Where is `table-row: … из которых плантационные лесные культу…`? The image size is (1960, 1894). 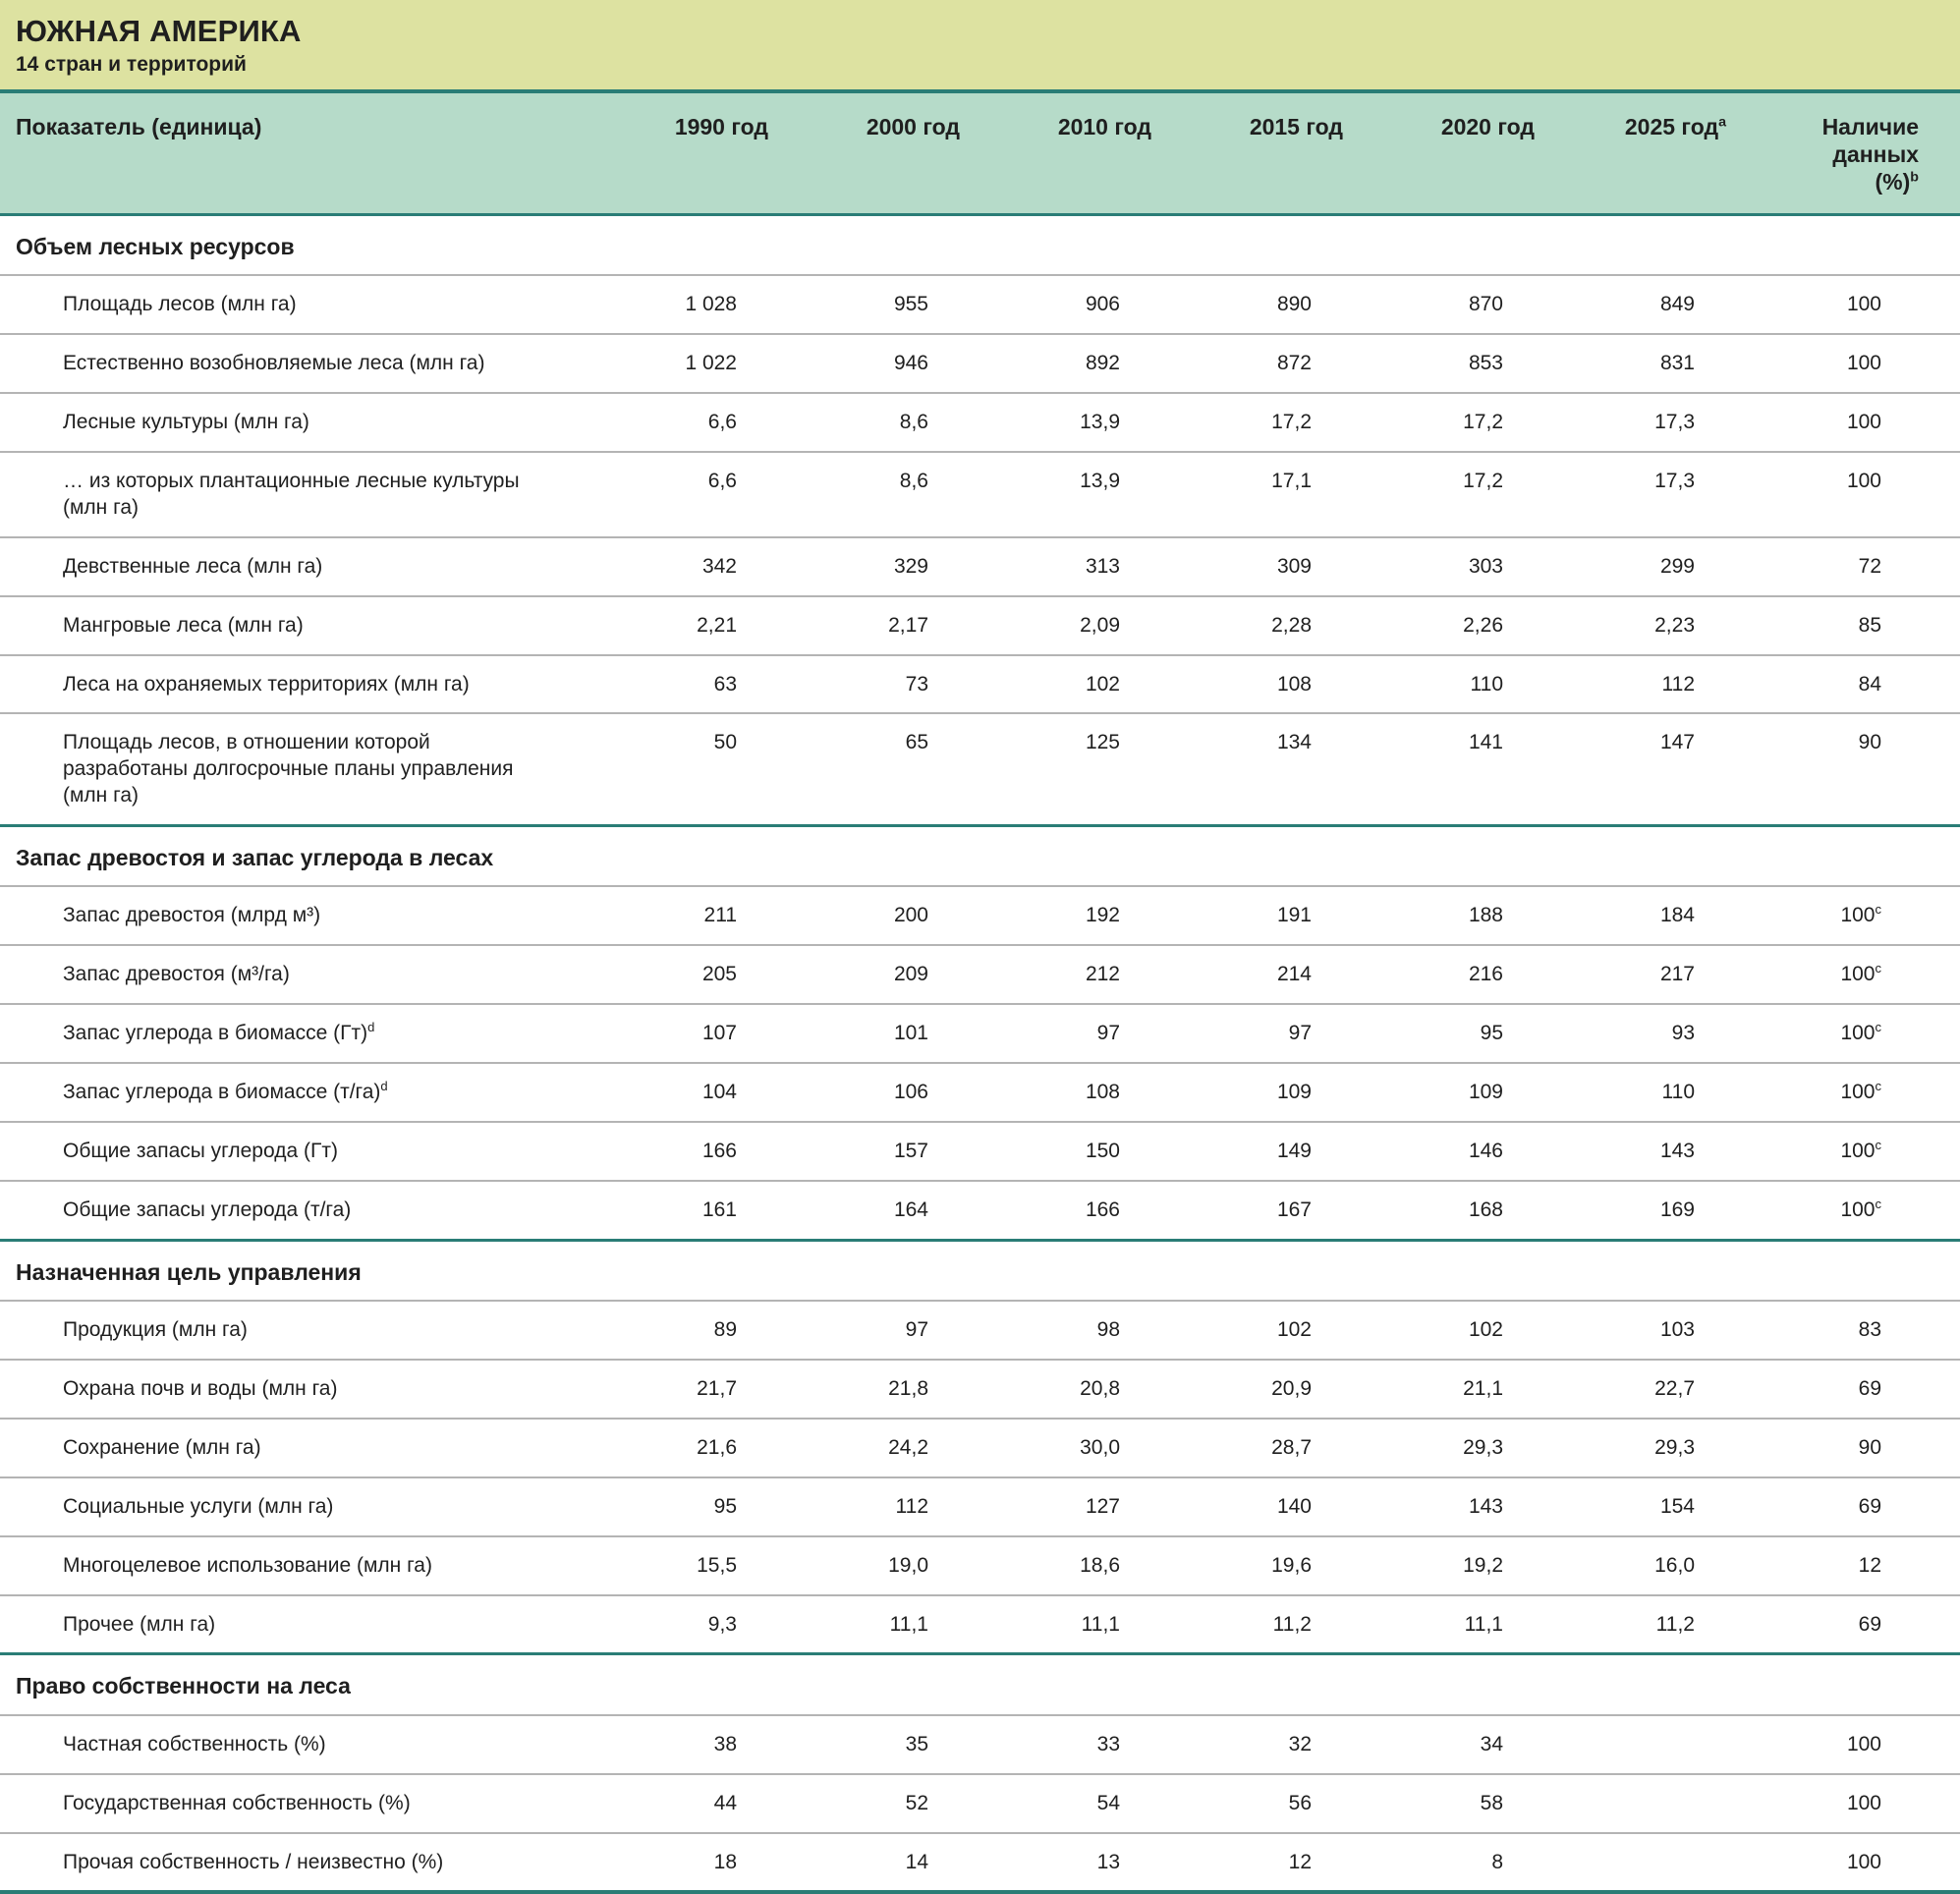
table-row: … из которых плантационные лесные культу… is located at coordinates (980, 494).